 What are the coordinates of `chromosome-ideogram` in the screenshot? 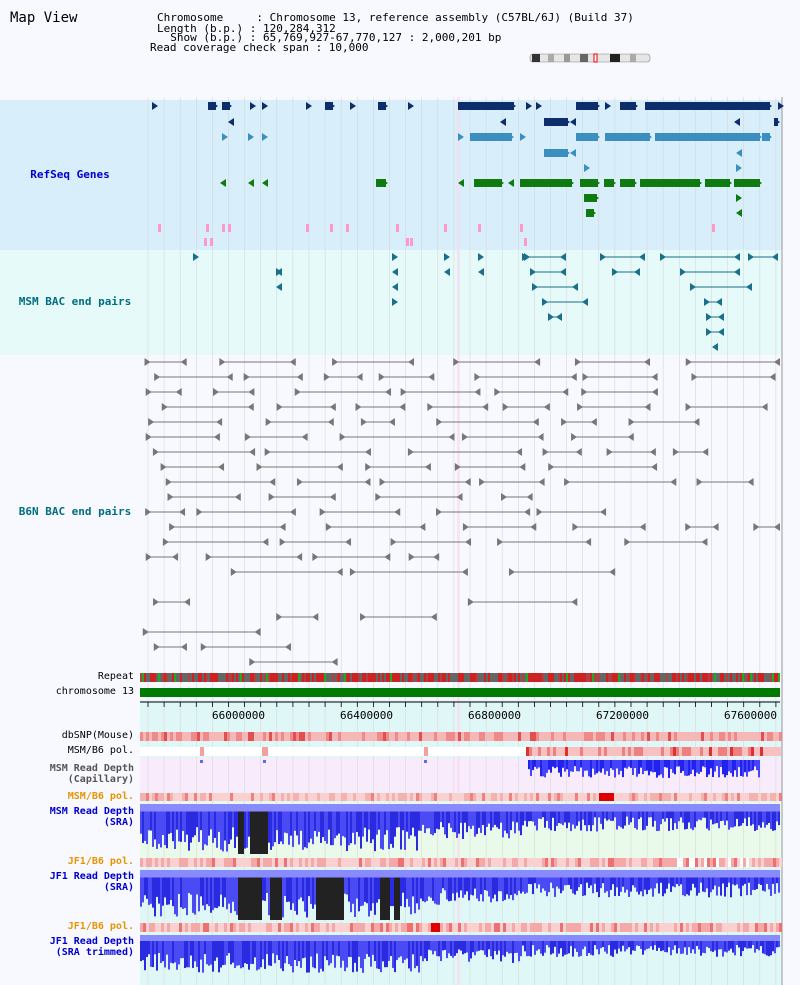 It's located at (590, 58).